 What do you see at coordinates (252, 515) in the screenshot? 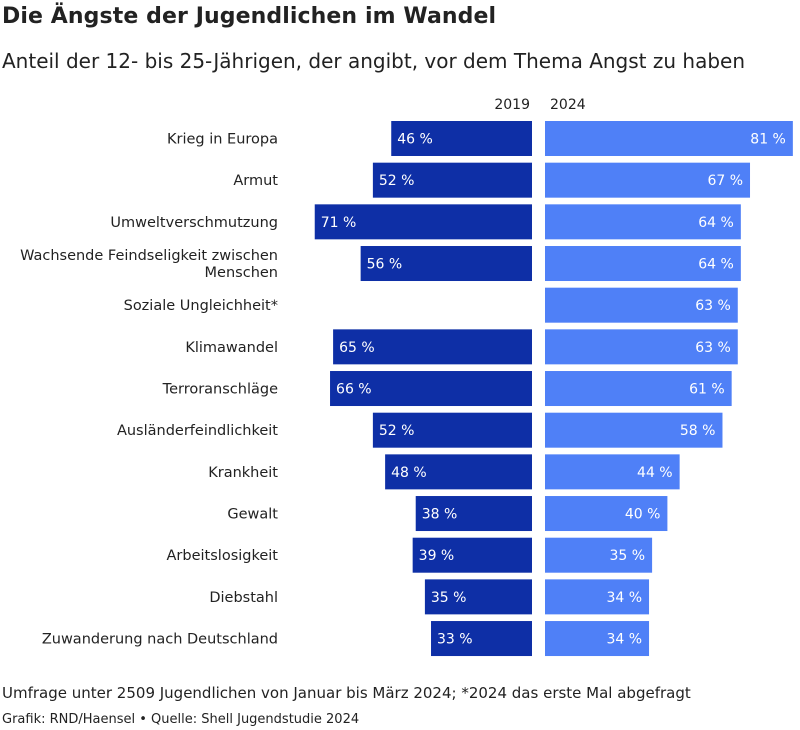
I see `category-label: Gewalt` at bounding box center [252, 515].